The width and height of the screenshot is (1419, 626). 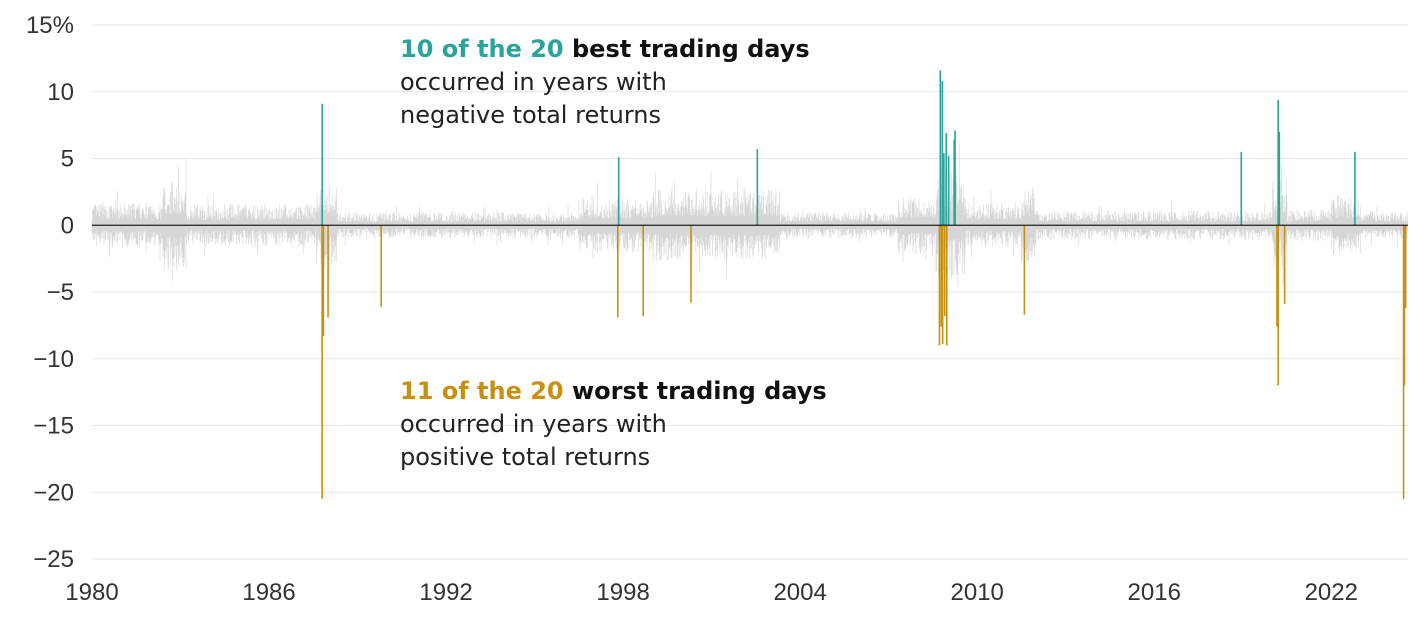 What do you see at coordinates (50, 25) in the screenshot?
I see `y-tick-label: 15%` at bounding box center [50, 25].